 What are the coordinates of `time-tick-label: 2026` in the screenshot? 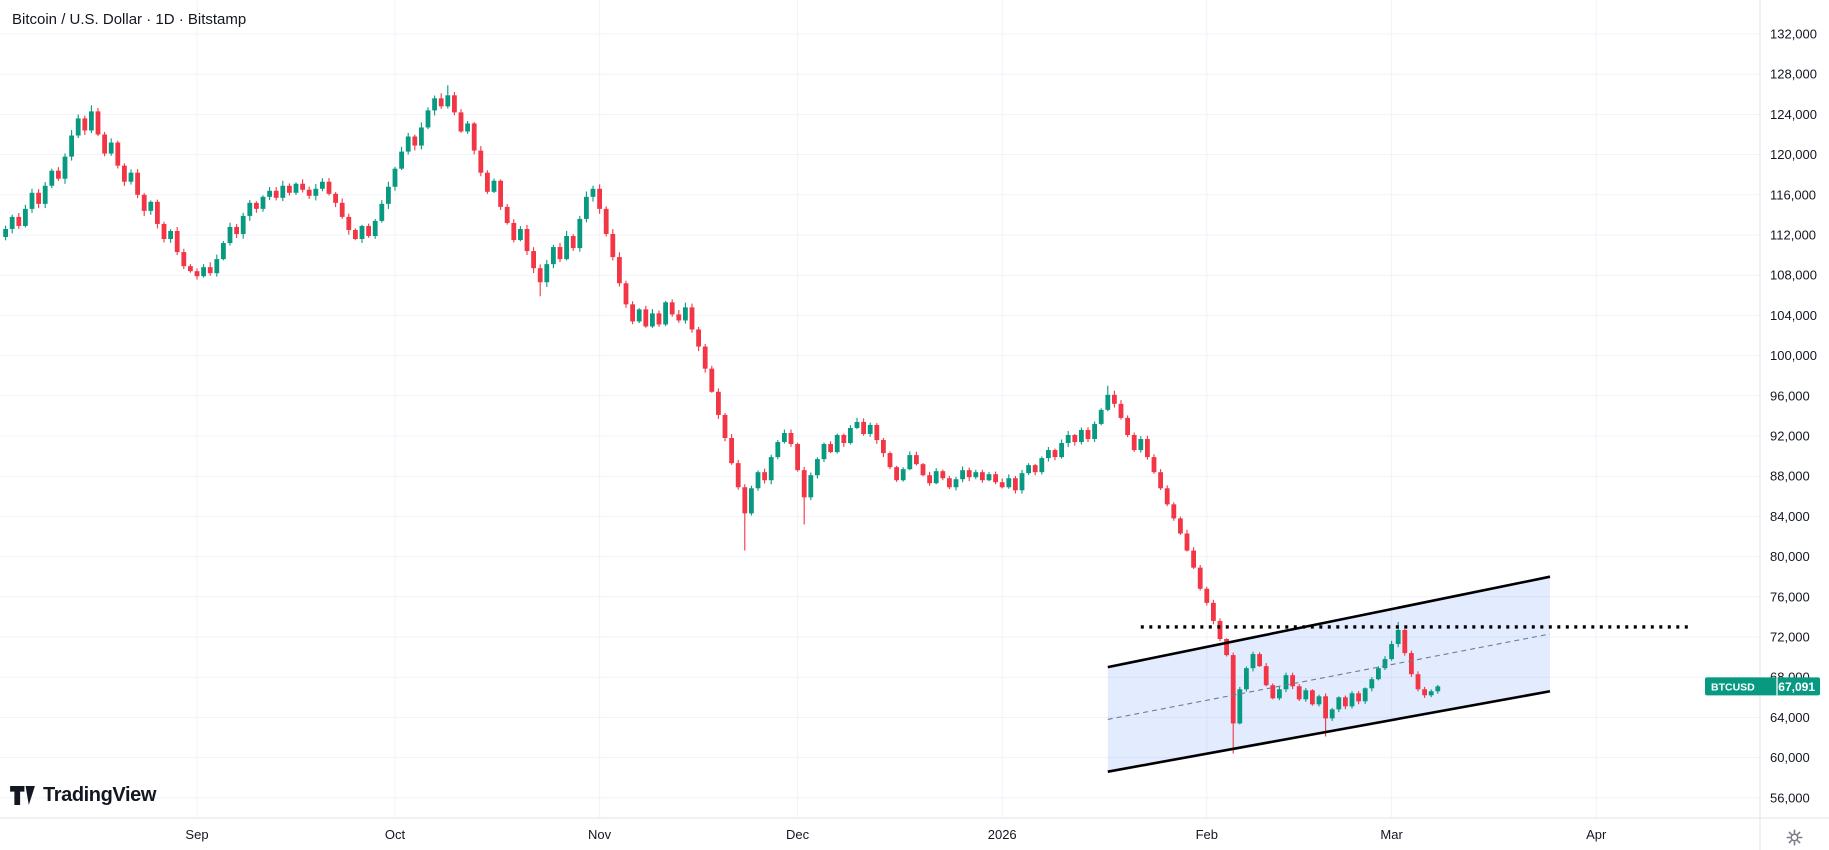 It's located at (1002, 834).